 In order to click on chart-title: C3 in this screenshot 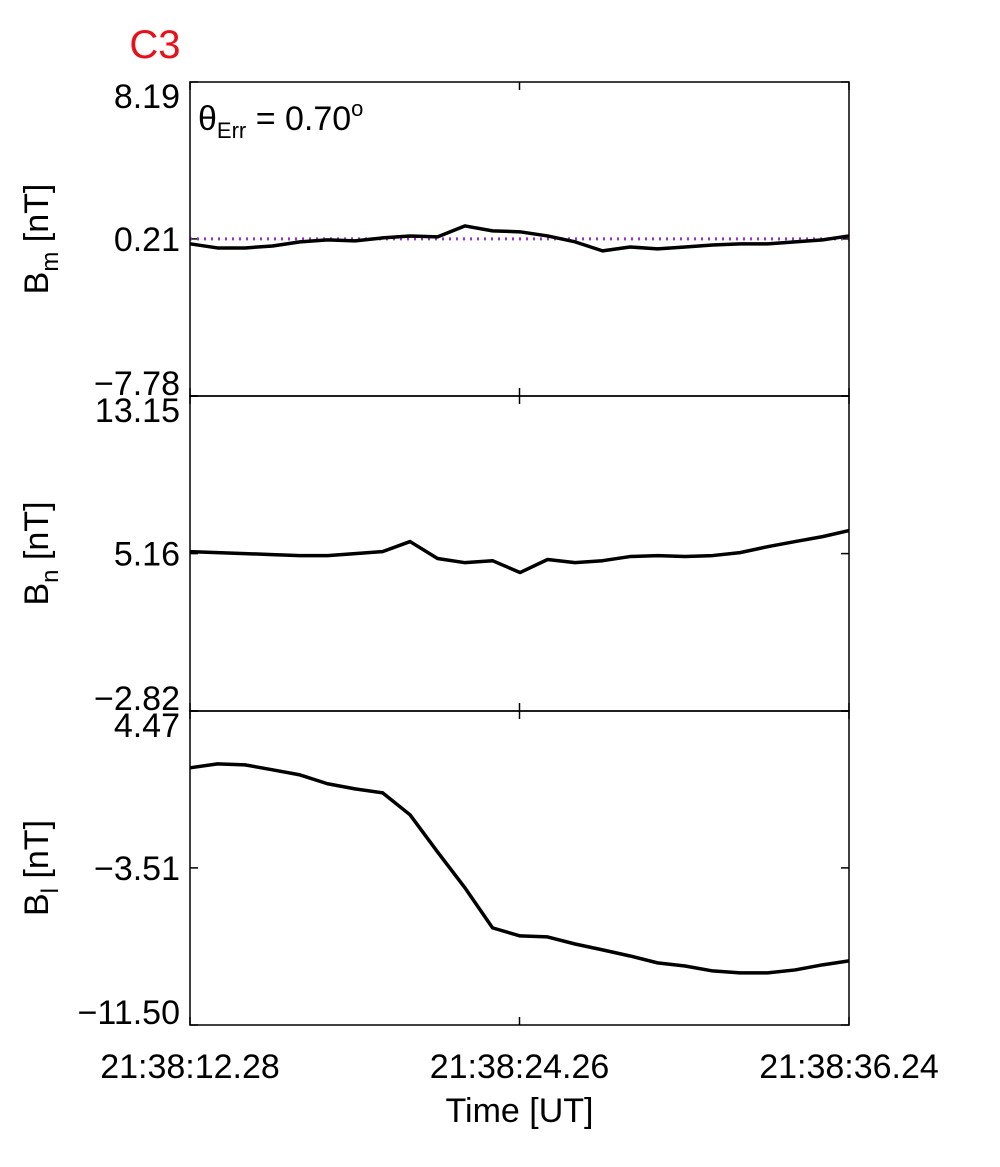, I will do `click(154, 45)`.